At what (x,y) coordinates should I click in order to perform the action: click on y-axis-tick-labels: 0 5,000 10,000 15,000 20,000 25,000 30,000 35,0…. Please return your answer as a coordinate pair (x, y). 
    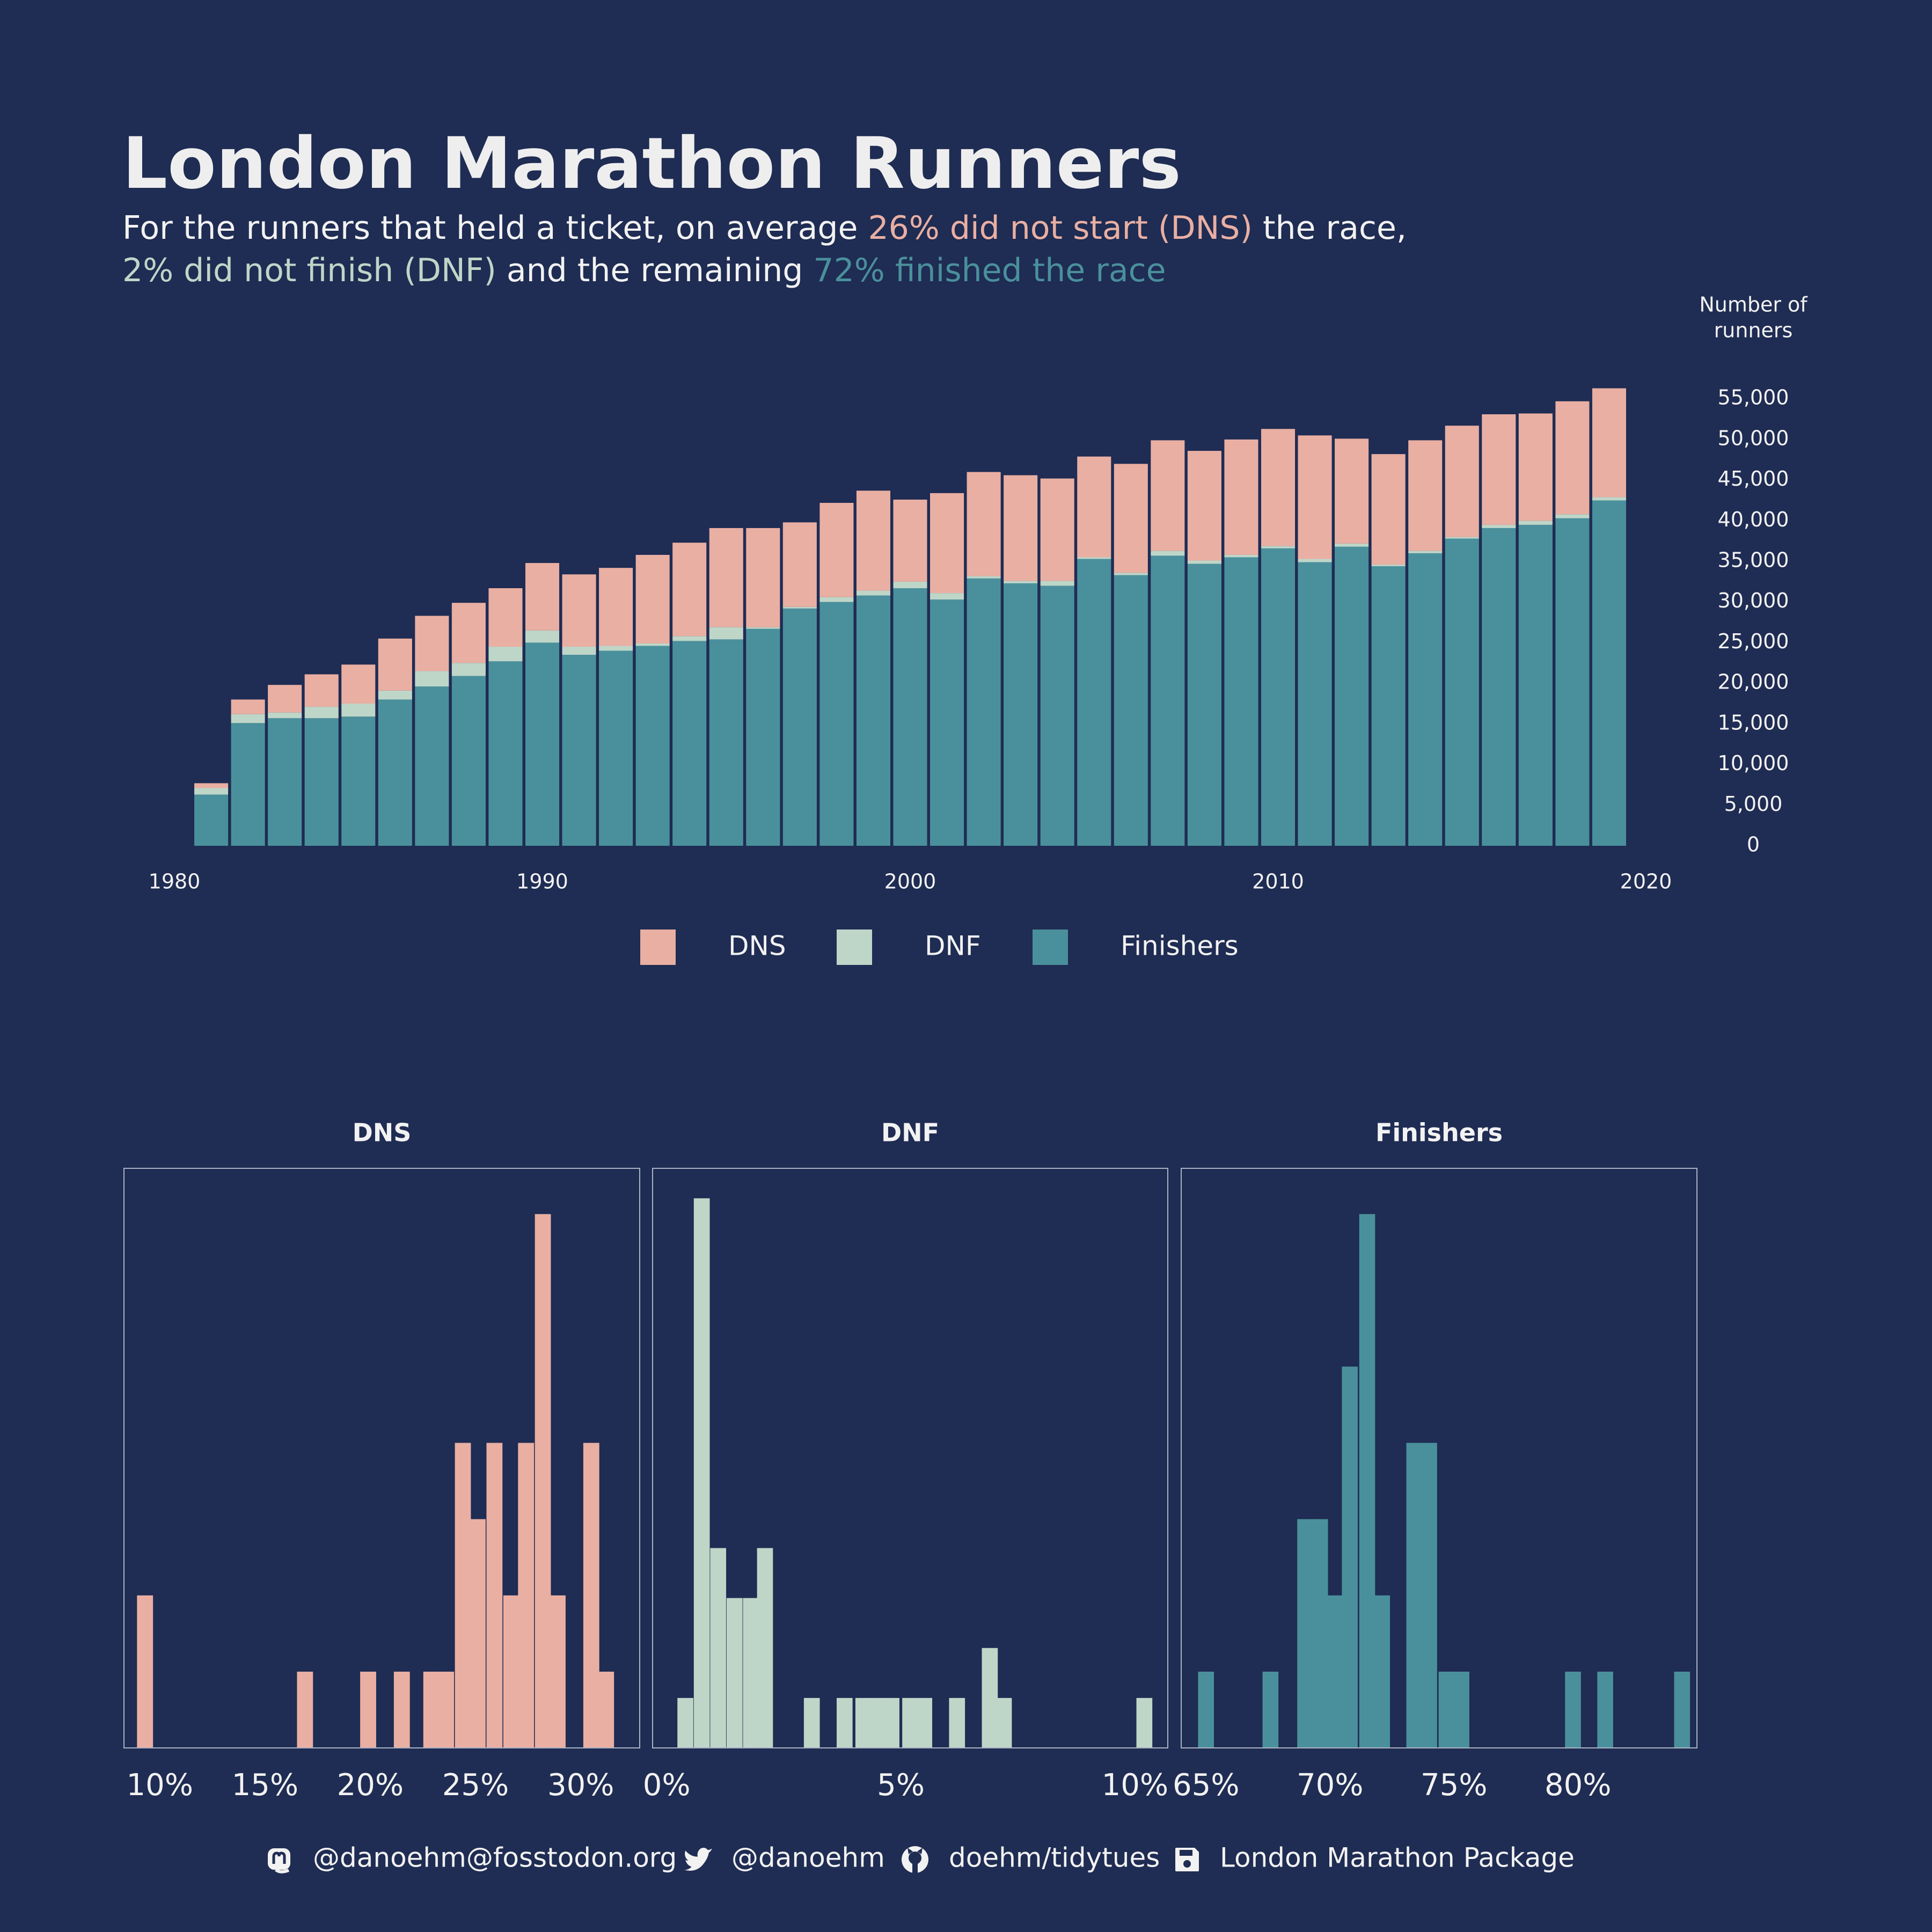
    Looking at the image, I should click on (1753, 621).